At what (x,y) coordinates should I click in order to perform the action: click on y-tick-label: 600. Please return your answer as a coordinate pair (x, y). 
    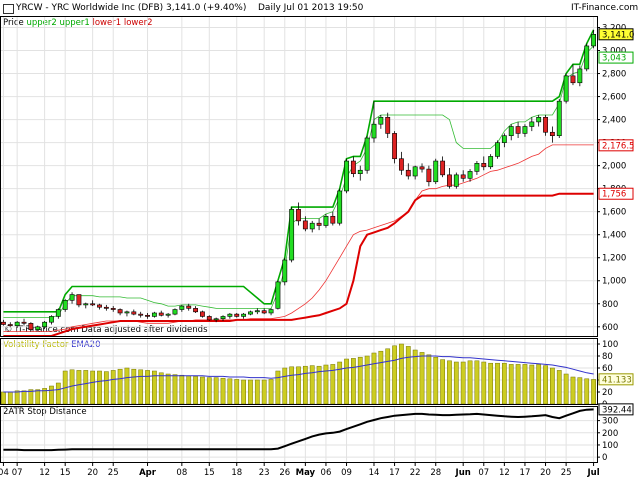
    Looking at the image, I should click on (610, 328).